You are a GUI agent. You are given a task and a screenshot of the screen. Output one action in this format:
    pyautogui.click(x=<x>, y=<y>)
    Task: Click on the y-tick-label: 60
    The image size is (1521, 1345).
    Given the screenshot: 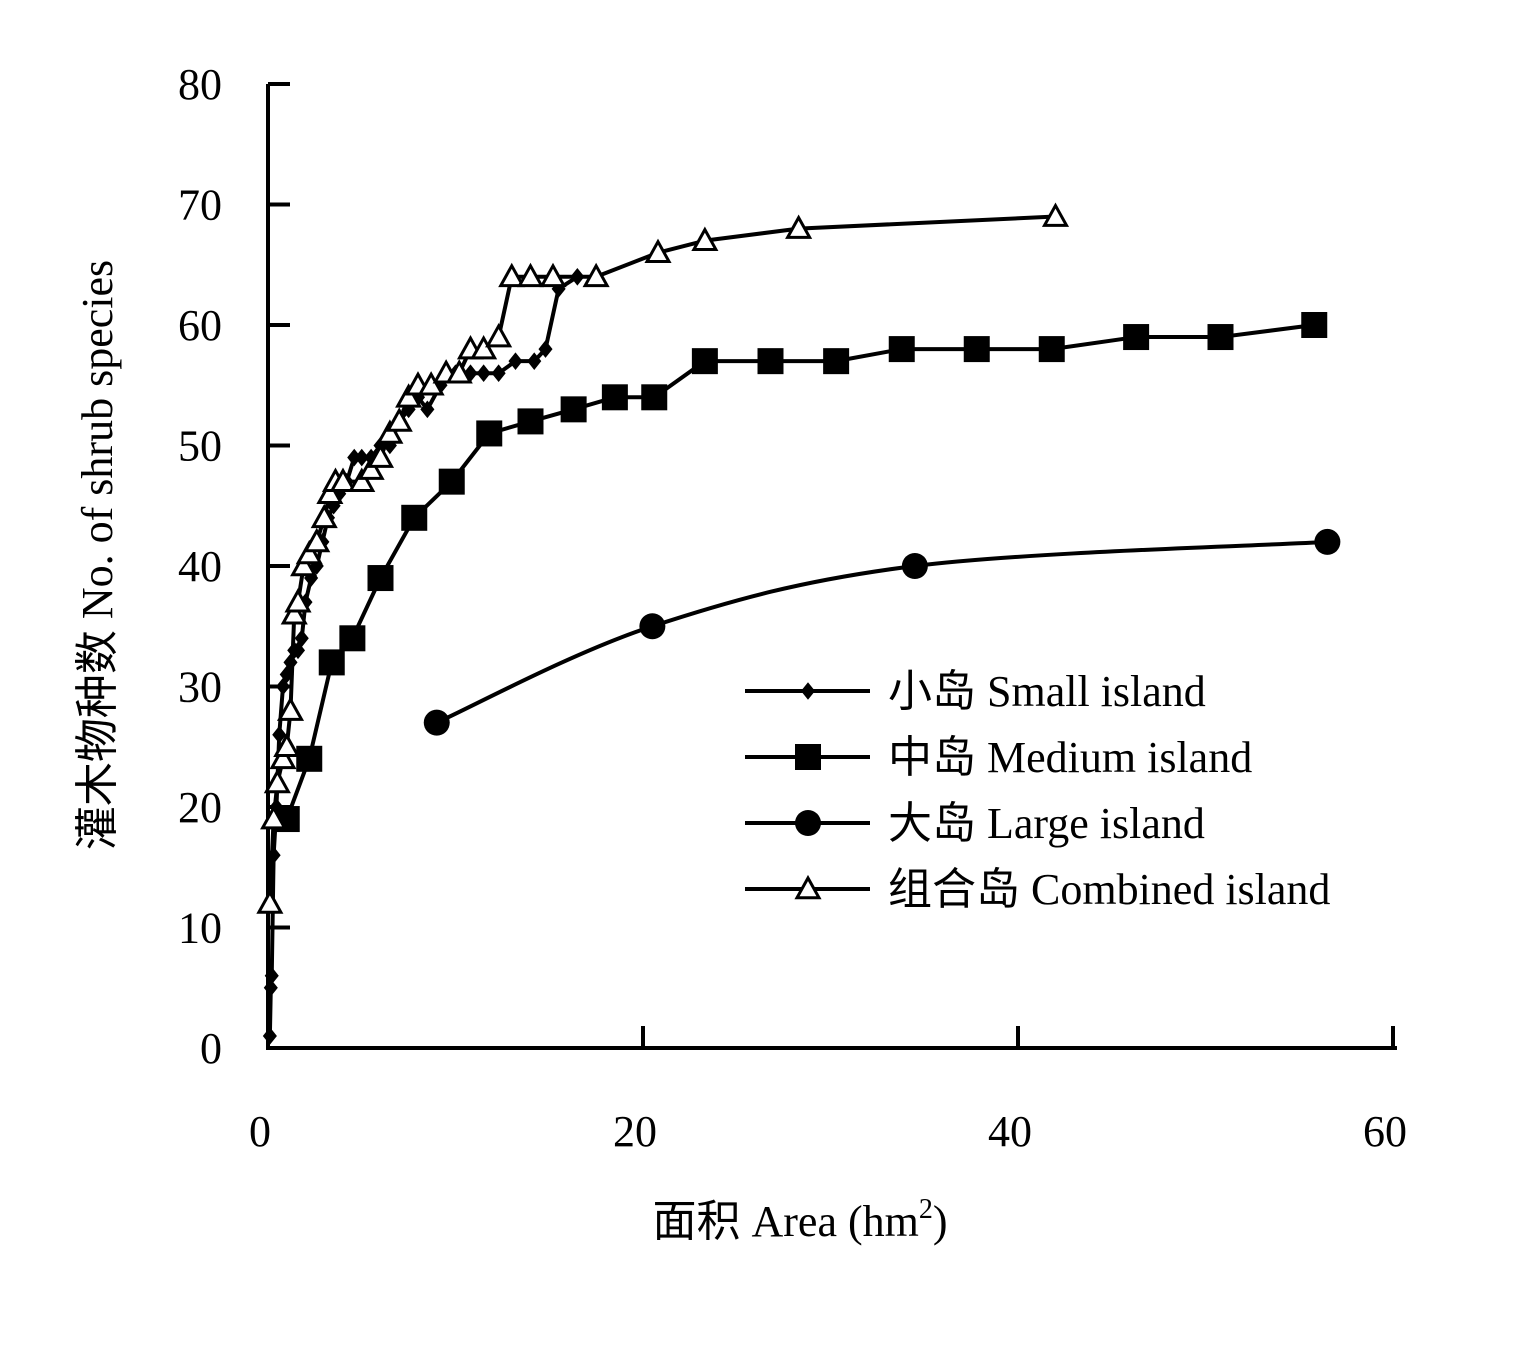 What is the action you would take?
    pyautogui.click(x=200, y=325)
    